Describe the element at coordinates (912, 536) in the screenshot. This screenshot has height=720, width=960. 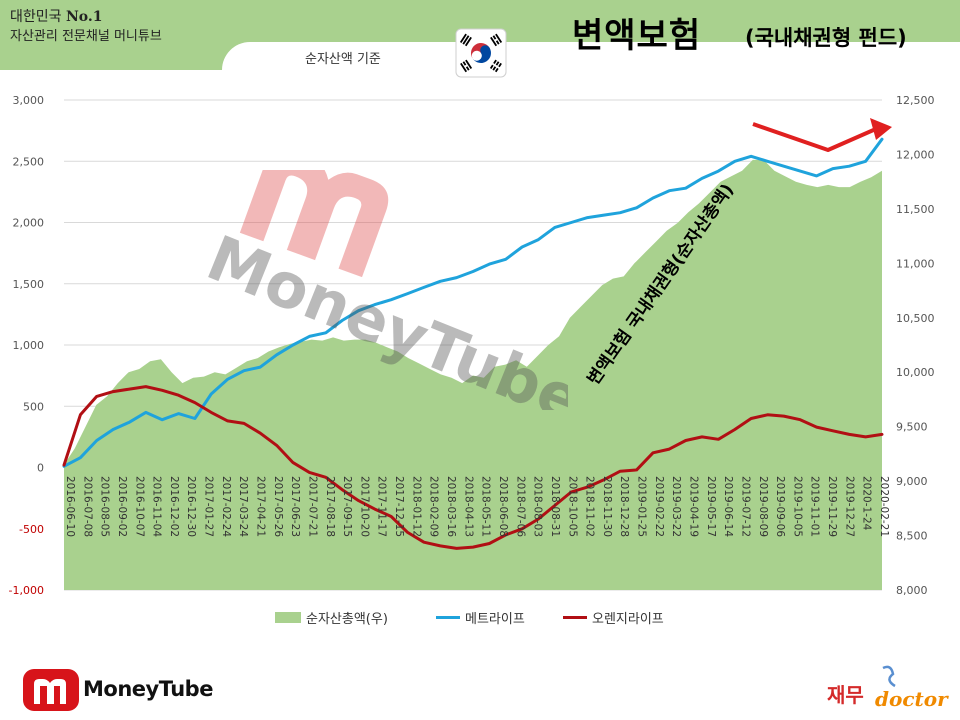
I see `right-tick-label: 8,500` at that location.